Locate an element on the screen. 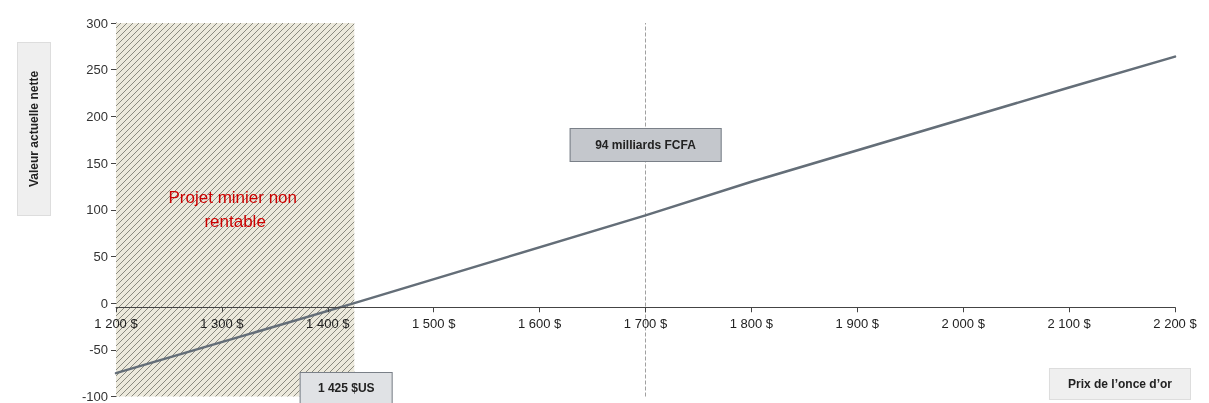 Image resolution: width=1209 pixels, height=403 pixels. y-tick-label: -50 is located at coordinates (98, 350).